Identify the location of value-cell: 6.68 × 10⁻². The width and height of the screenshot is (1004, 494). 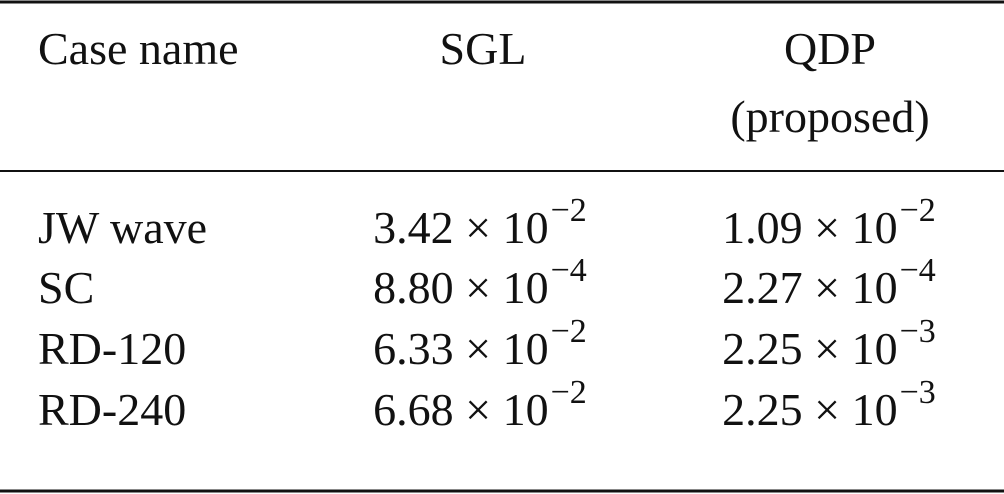
(480, 404).